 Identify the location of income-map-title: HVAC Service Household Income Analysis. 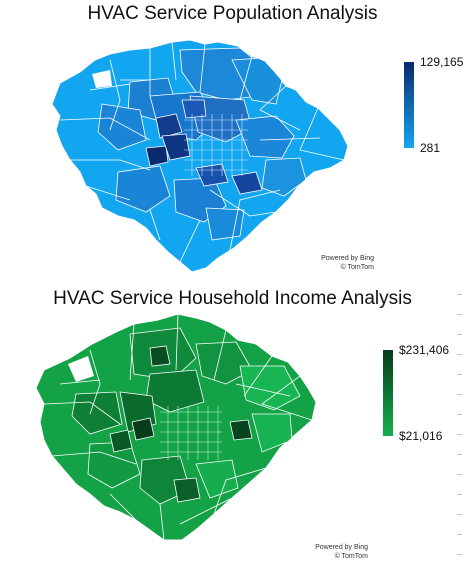
(232, 298).